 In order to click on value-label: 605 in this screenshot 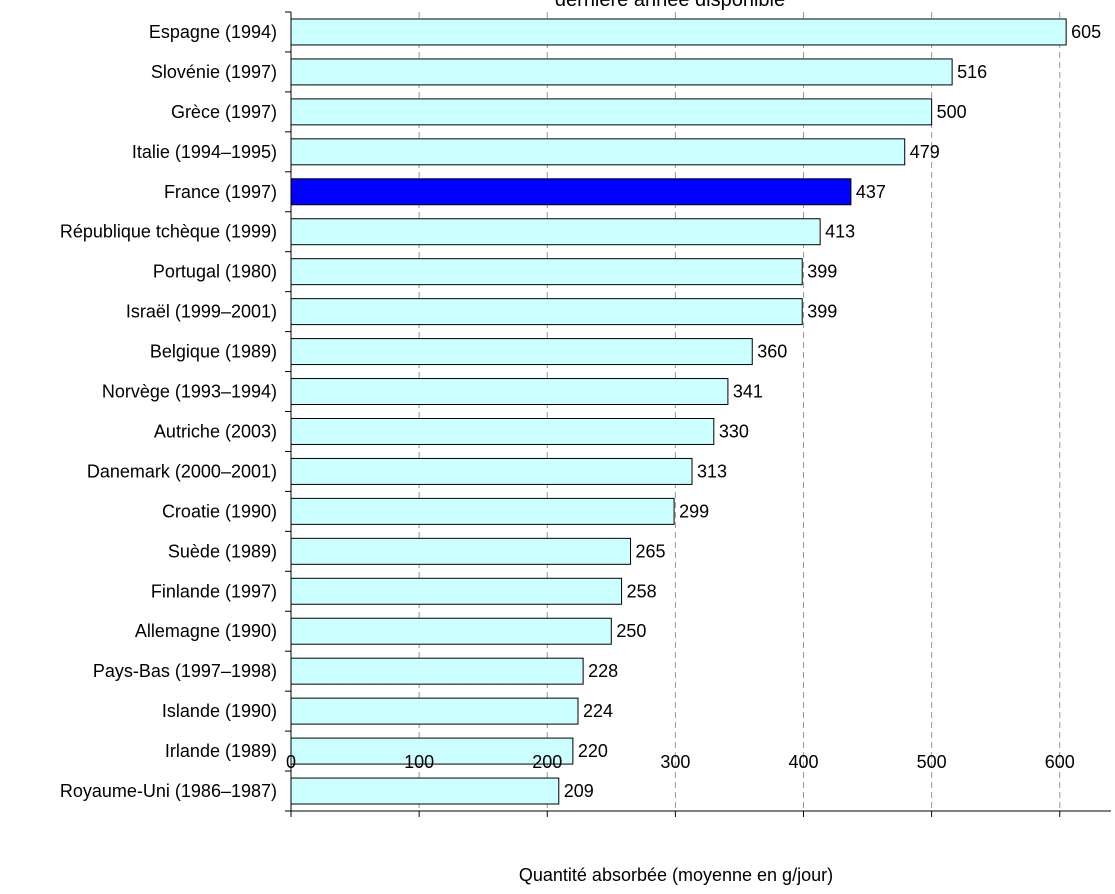, I will do `click(1086, 32)`.